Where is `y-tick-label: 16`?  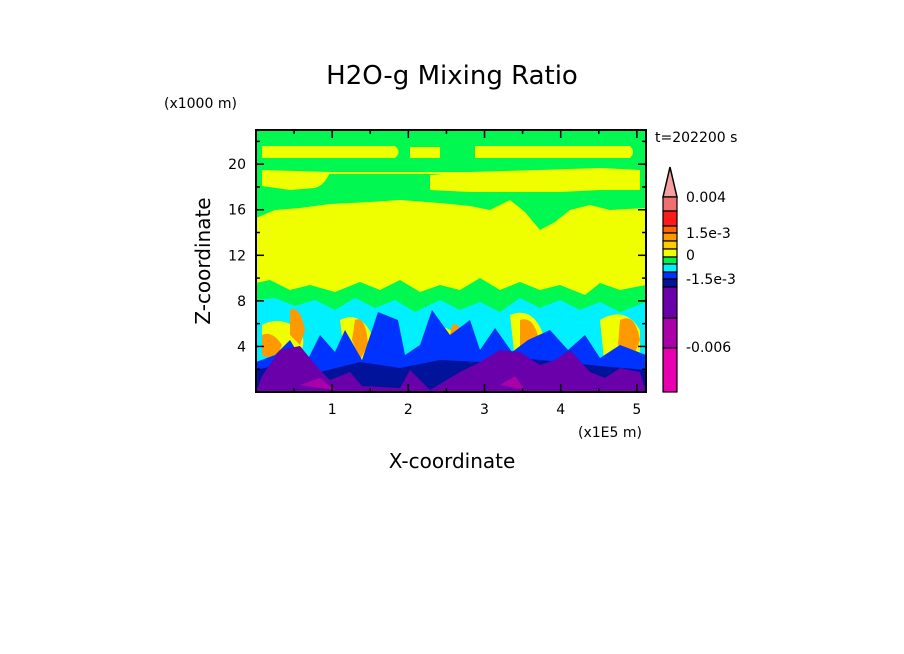
y-tick-label: 16 is located at coordinates (237, 211).